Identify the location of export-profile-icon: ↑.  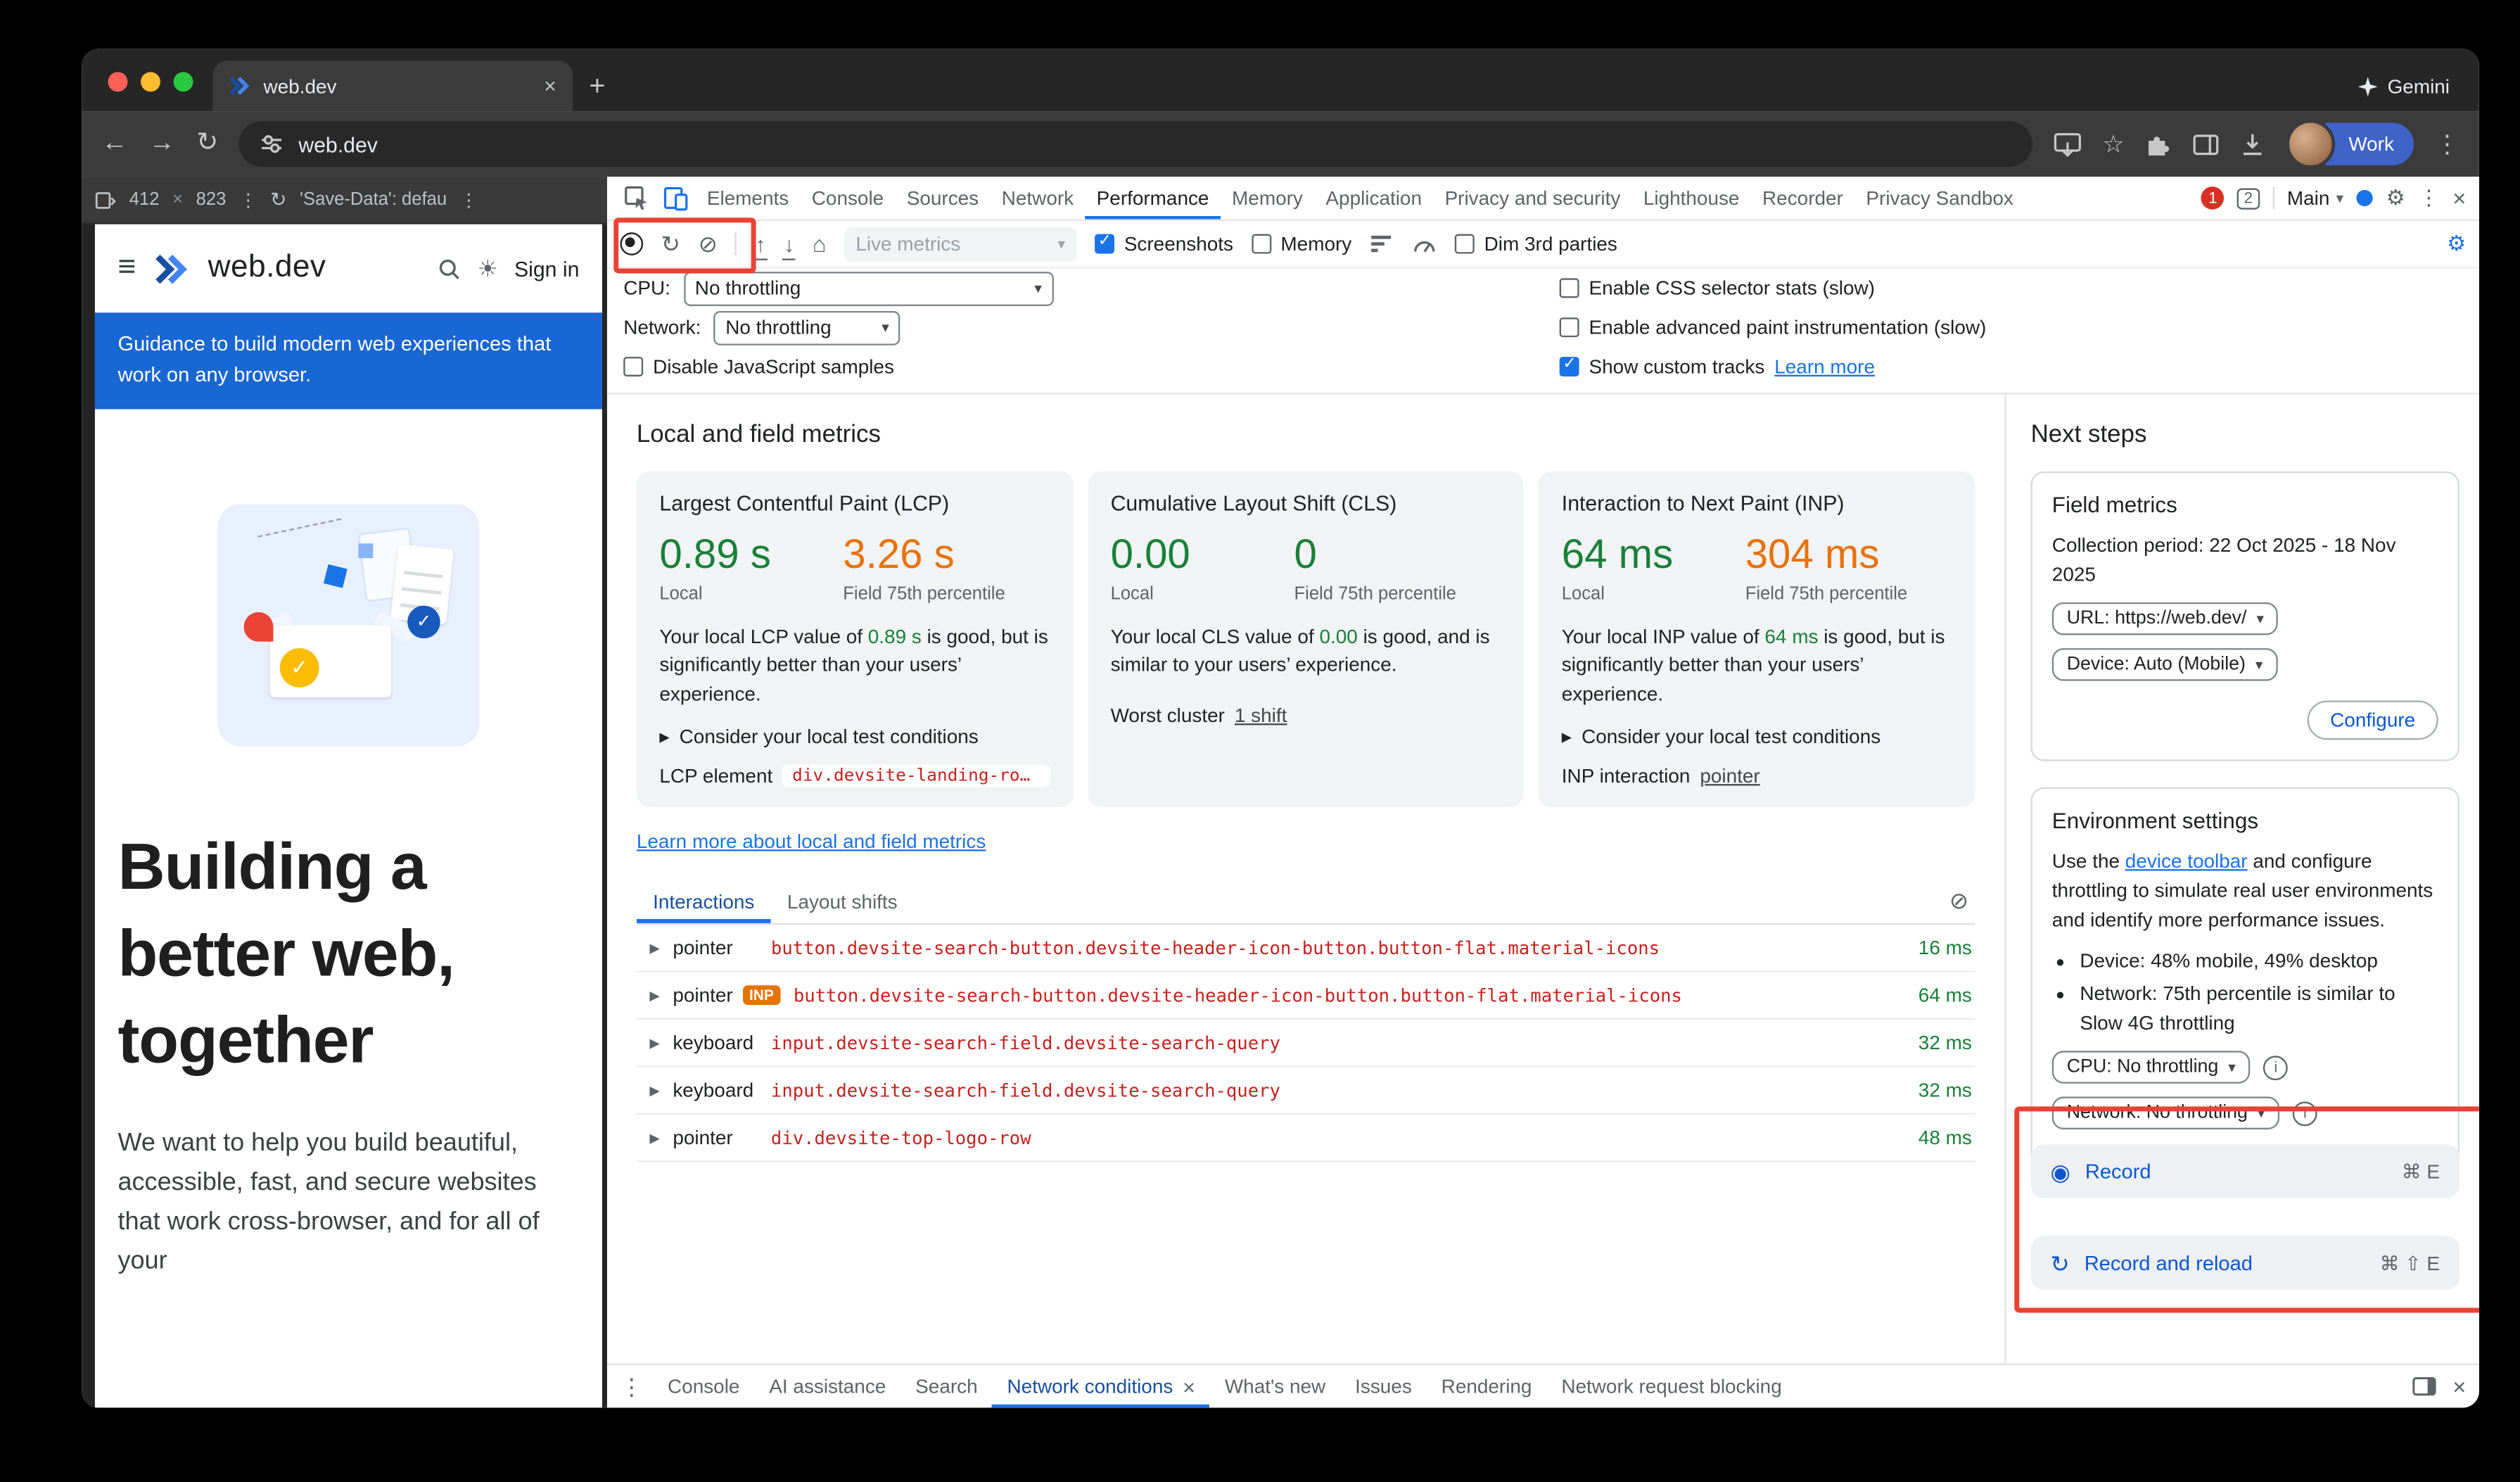
(760, 246).